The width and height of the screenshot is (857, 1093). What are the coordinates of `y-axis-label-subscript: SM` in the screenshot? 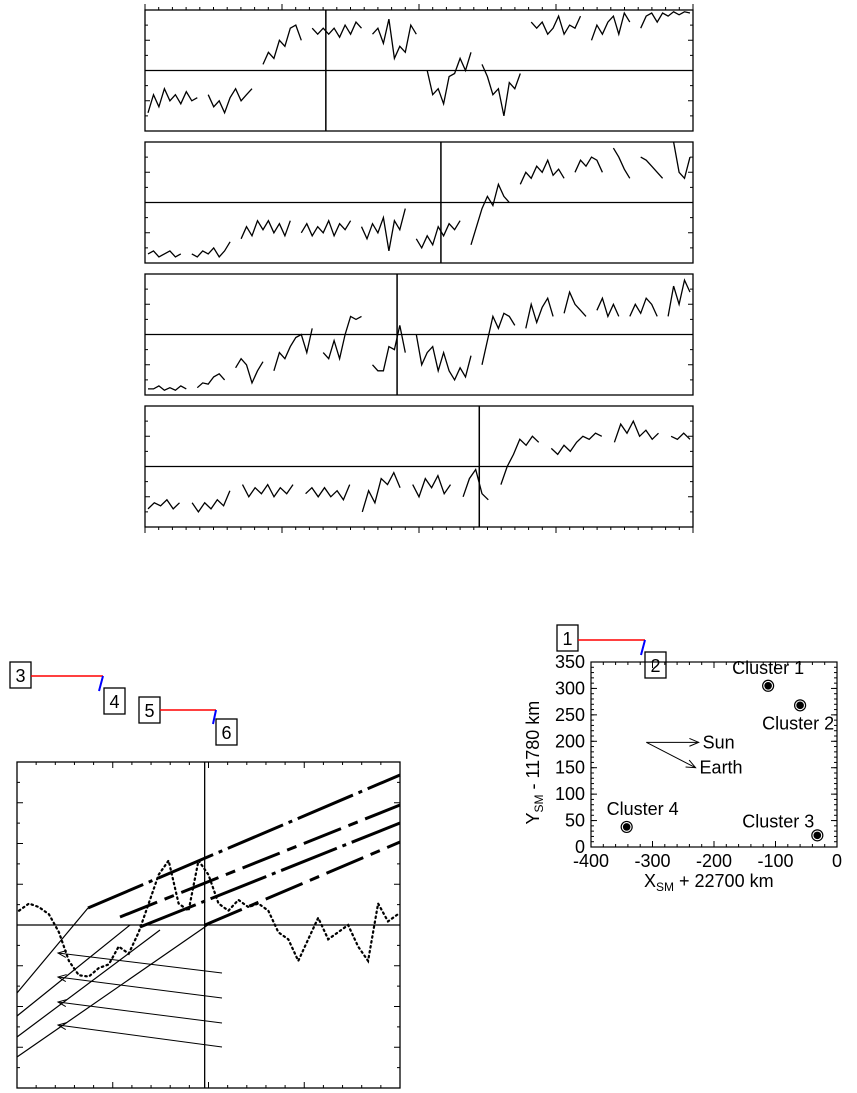 It's located at (539, 803).